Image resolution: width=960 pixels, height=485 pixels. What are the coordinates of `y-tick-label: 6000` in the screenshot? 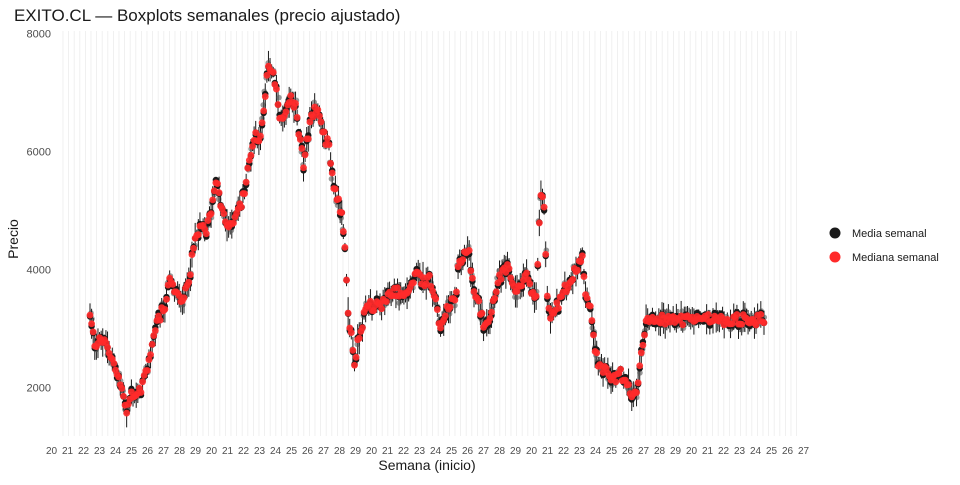 It's located at (39, 152).